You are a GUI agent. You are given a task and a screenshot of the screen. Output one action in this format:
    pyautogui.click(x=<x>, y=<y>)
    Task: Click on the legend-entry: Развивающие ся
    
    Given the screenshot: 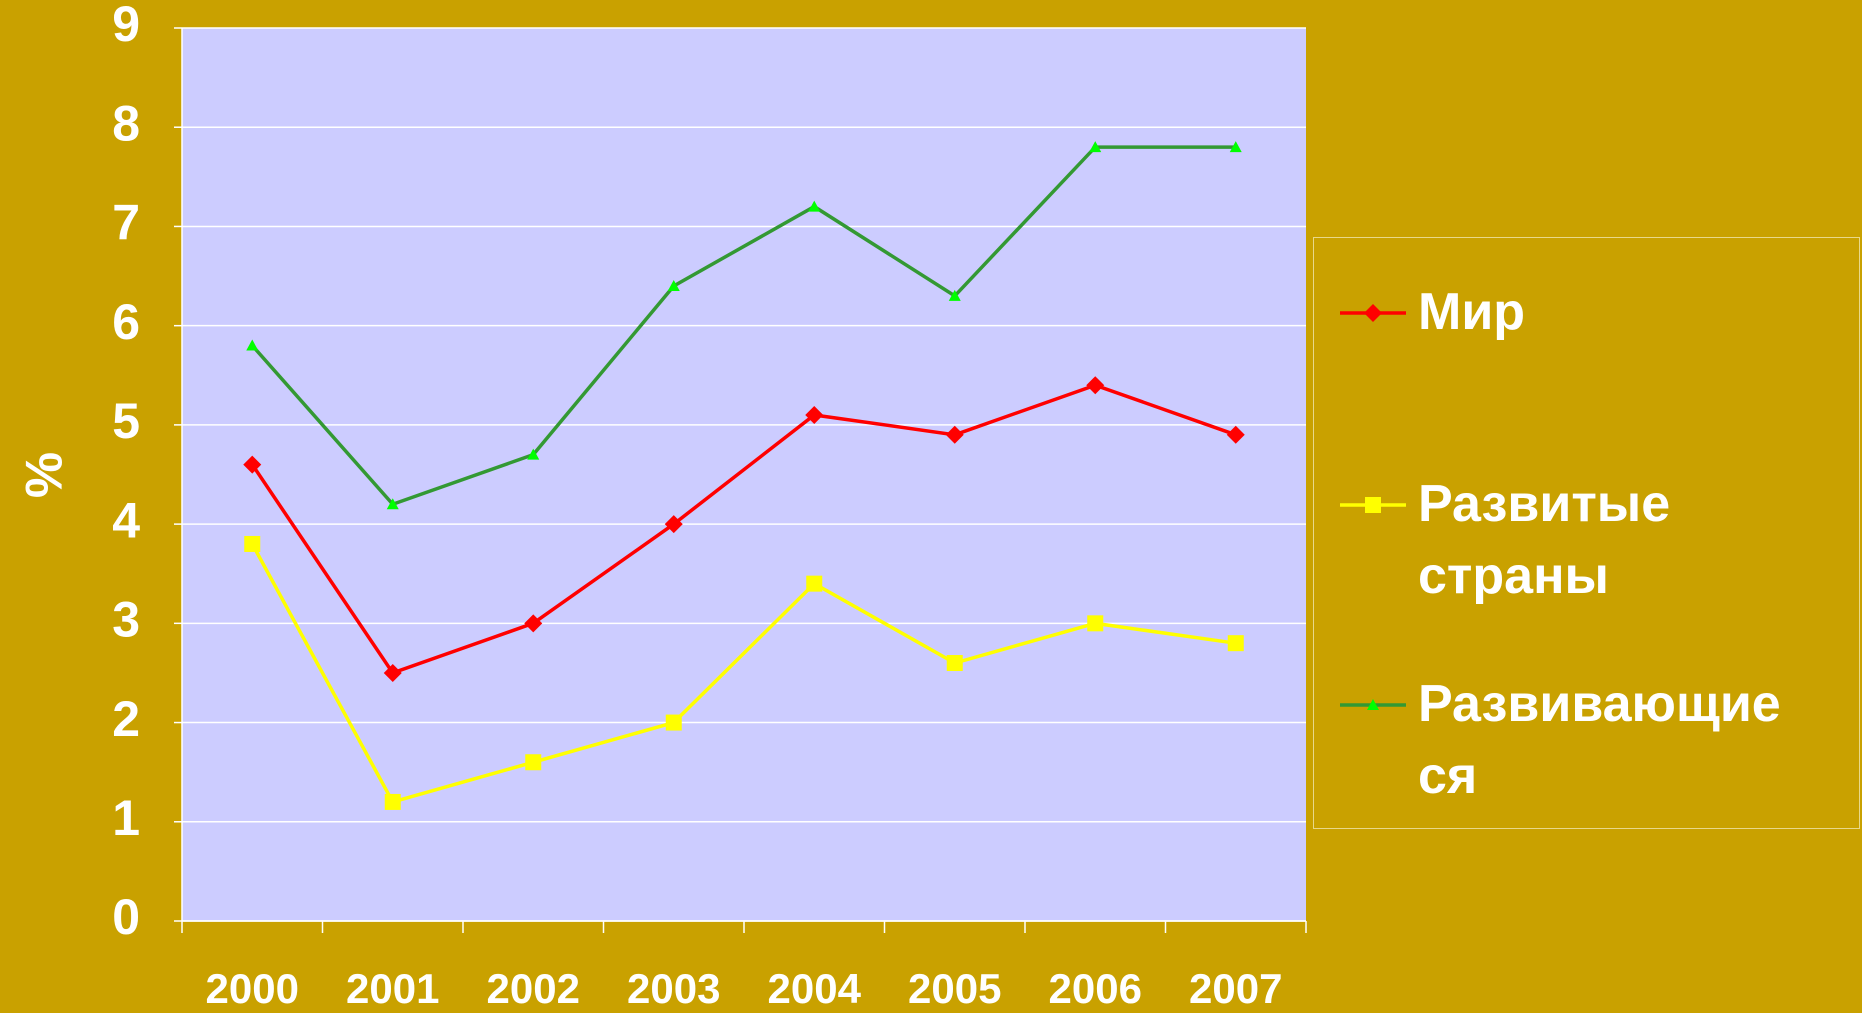 What is the action you would take?
    pyautogui.click(x=1588, y=740)
    